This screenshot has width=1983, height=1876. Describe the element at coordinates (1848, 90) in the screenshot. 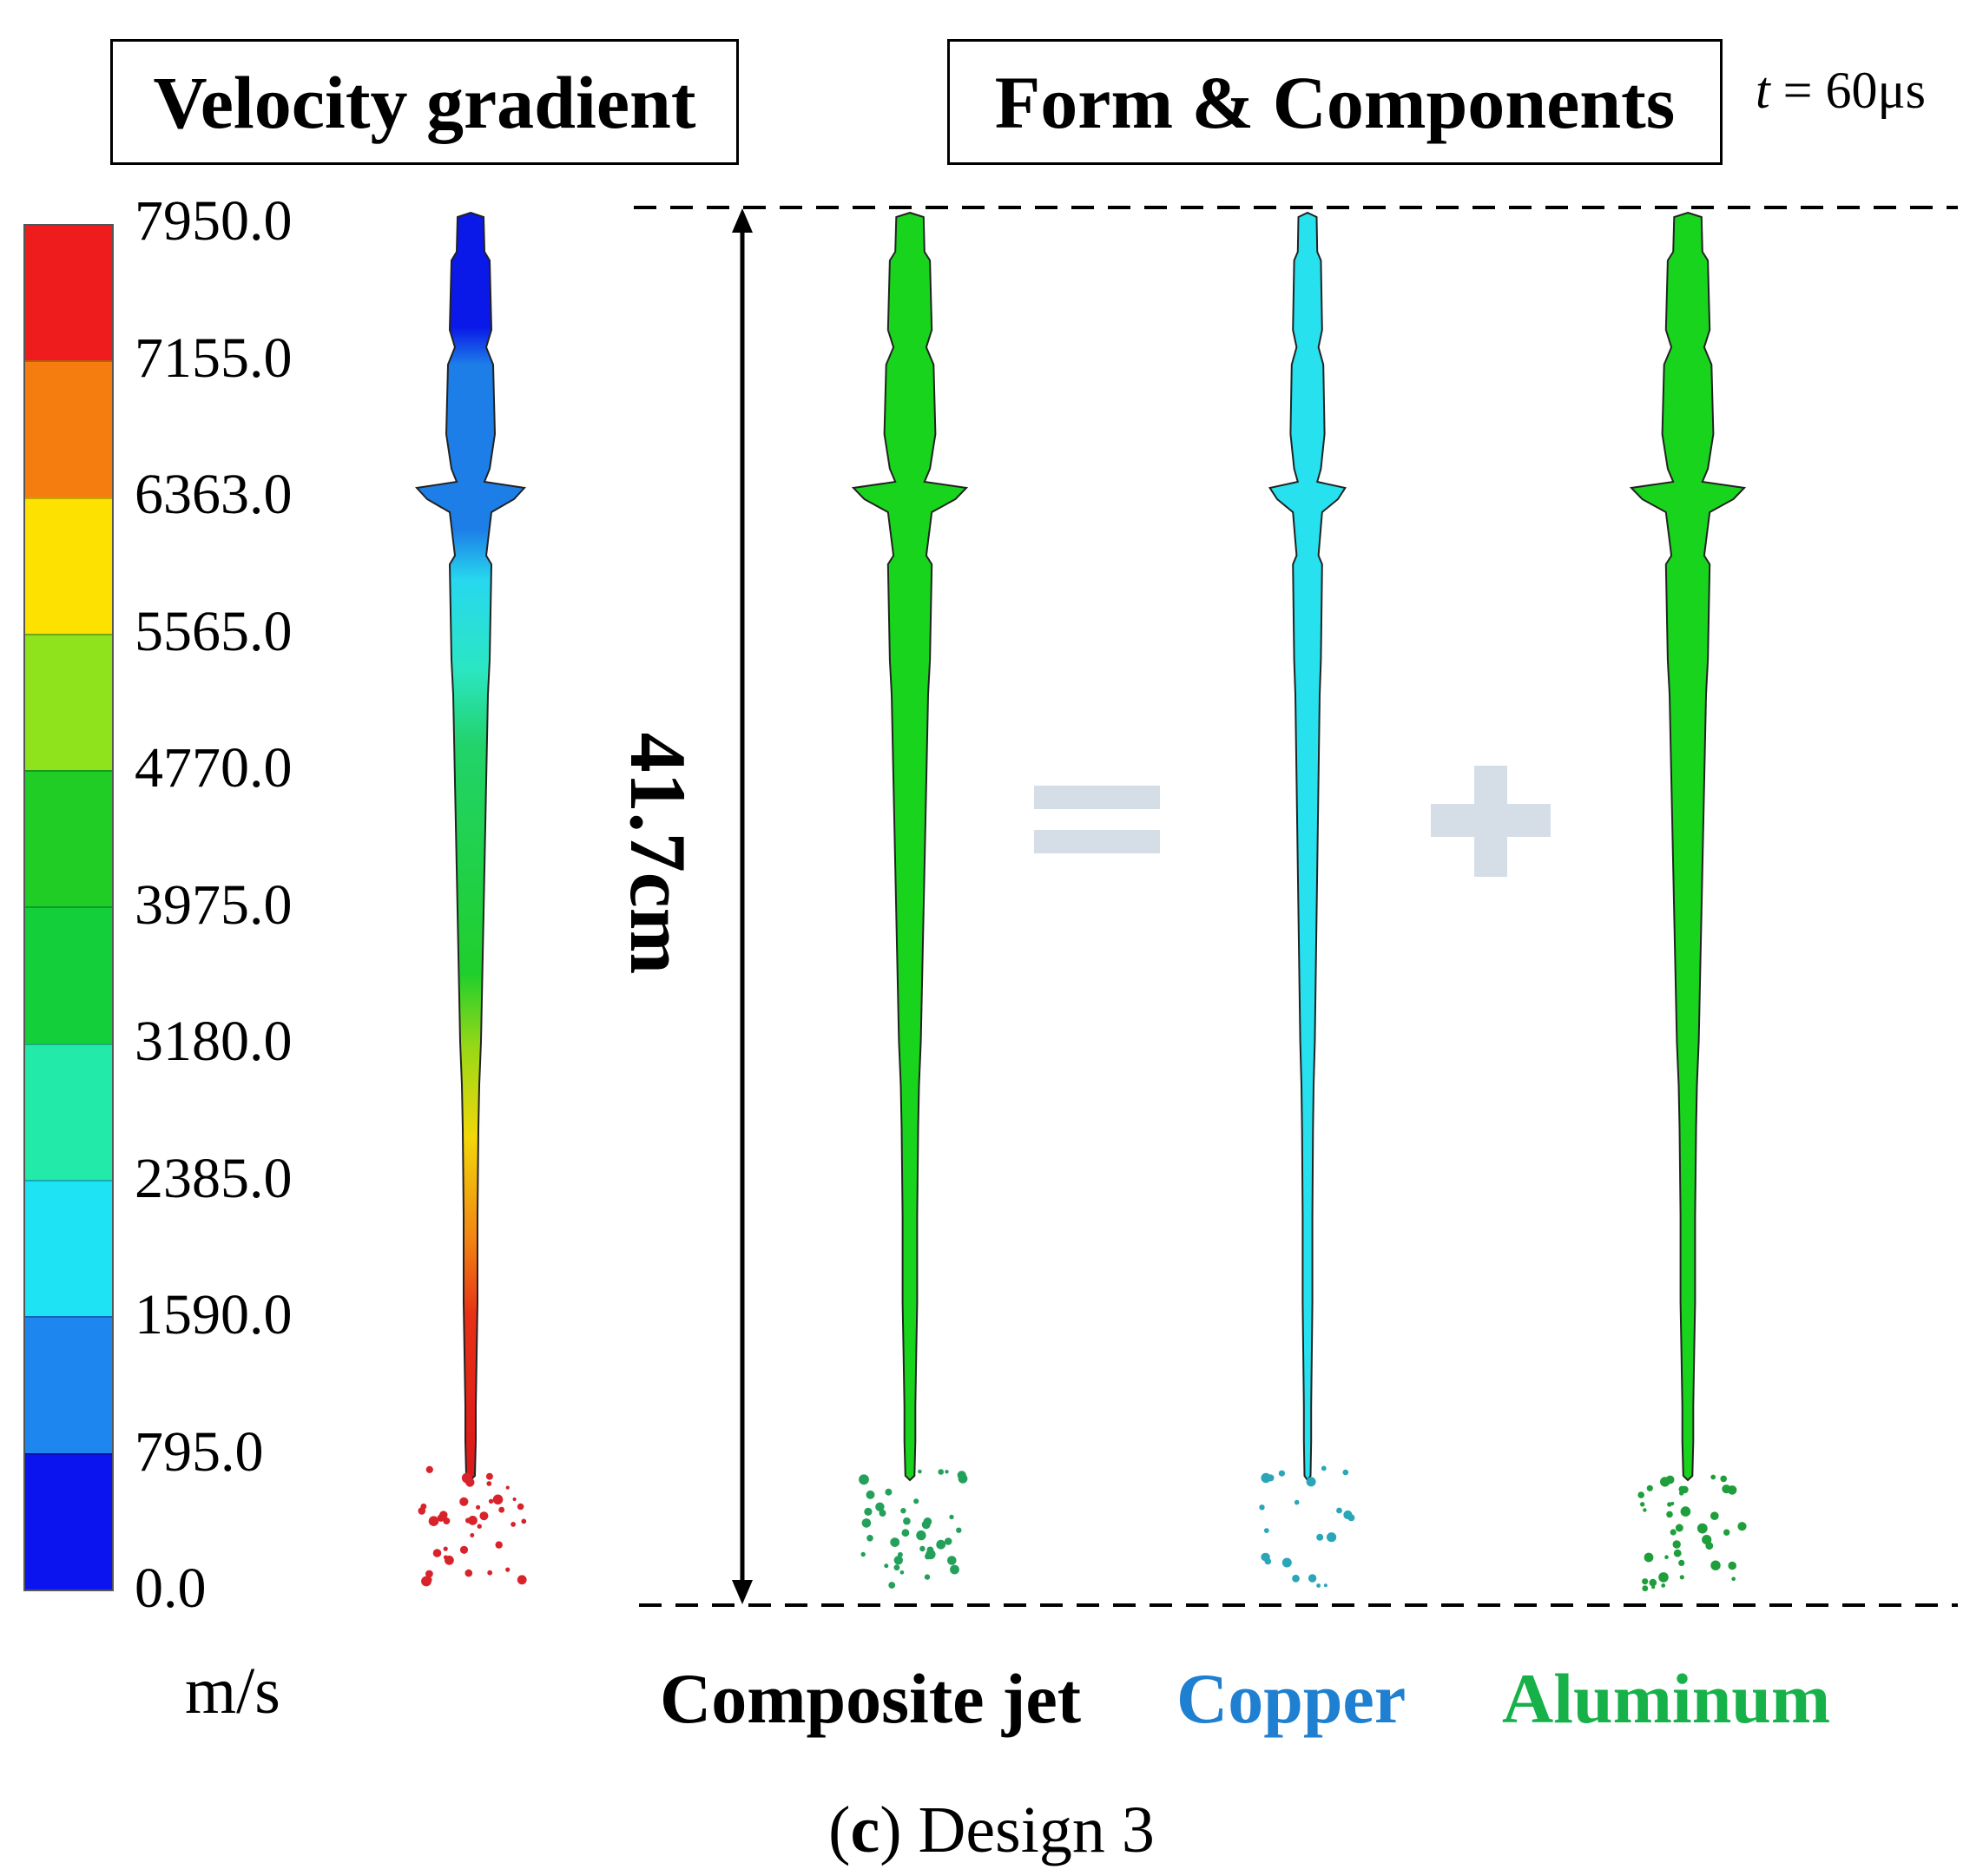

I see `time-value: = 60μs` at that location.